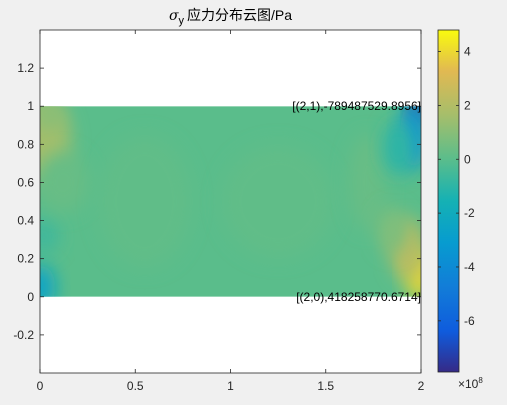 The image size is (507, 405). I want to click on colorbar-multiplier-exponent: 8, so click(480, 380).